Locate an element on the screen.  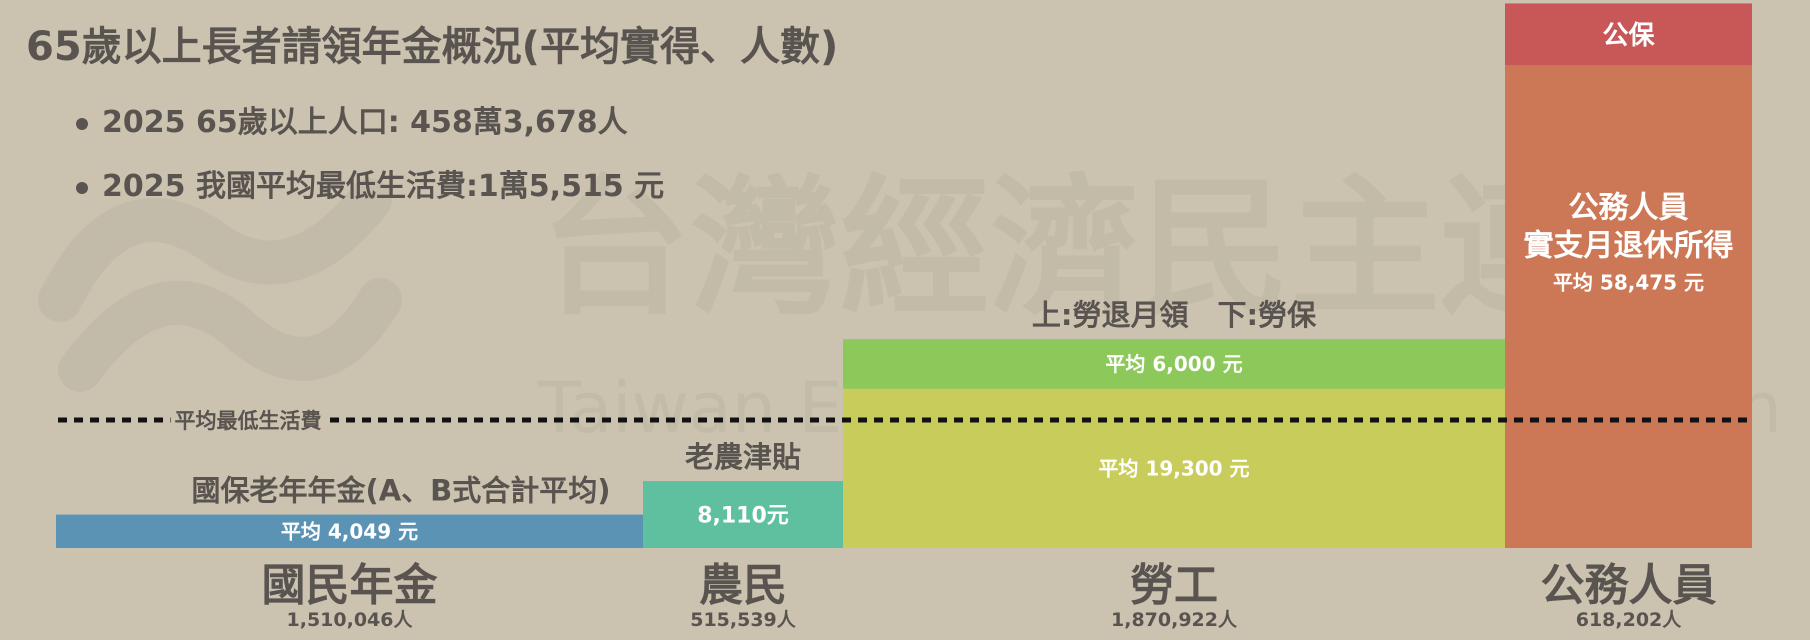
watermark-logo-icon is located at coordinates (220, 285).